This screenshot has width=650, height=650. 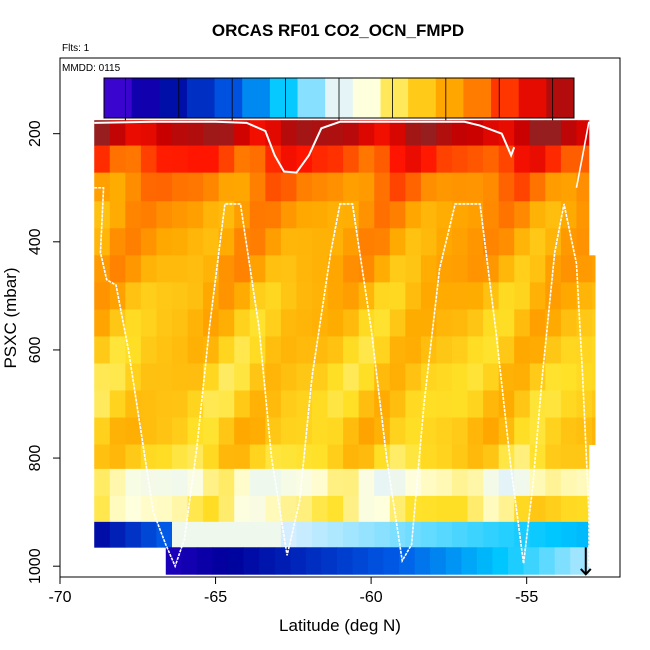 I want to click on y-axis-label: PSXC (mbar), so click(x=10, y=317).